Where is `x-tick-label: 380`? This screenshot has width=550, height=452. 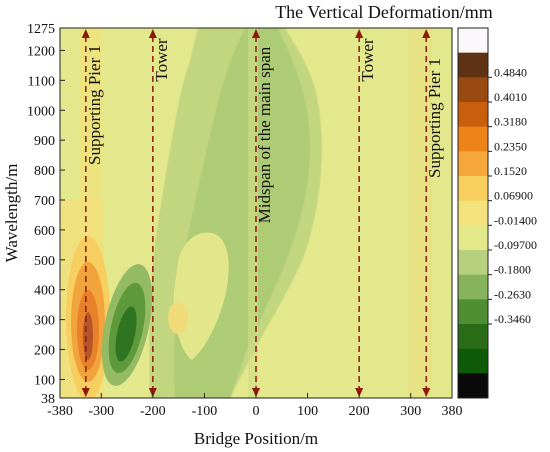
x-tick-label: 380 is located at coordinates (452, 411).